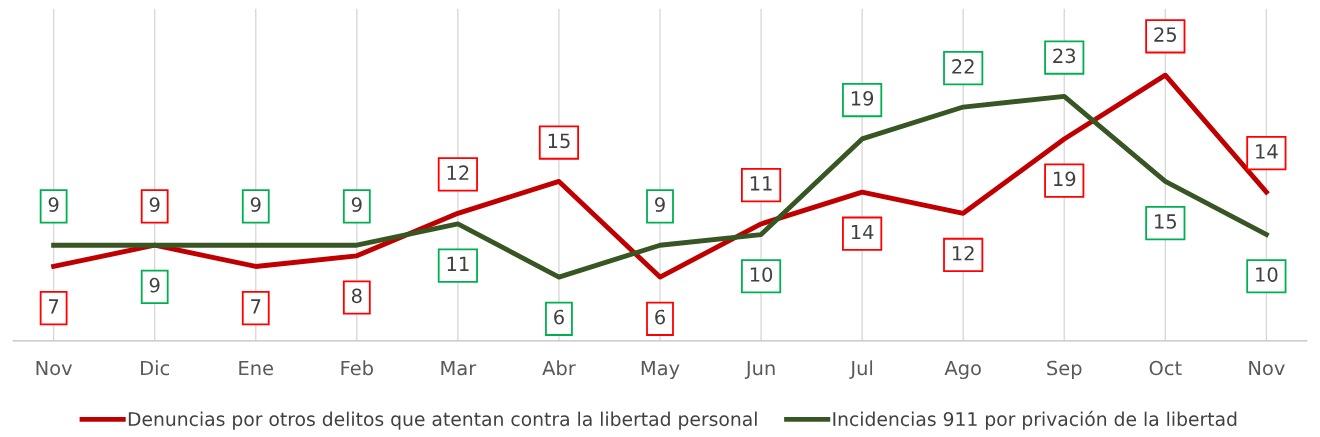 This screenshot has width=1320, height=437. Describe the element at coordinates (1064, 56) in the screenshot. I see `data-label: 23` at that location.